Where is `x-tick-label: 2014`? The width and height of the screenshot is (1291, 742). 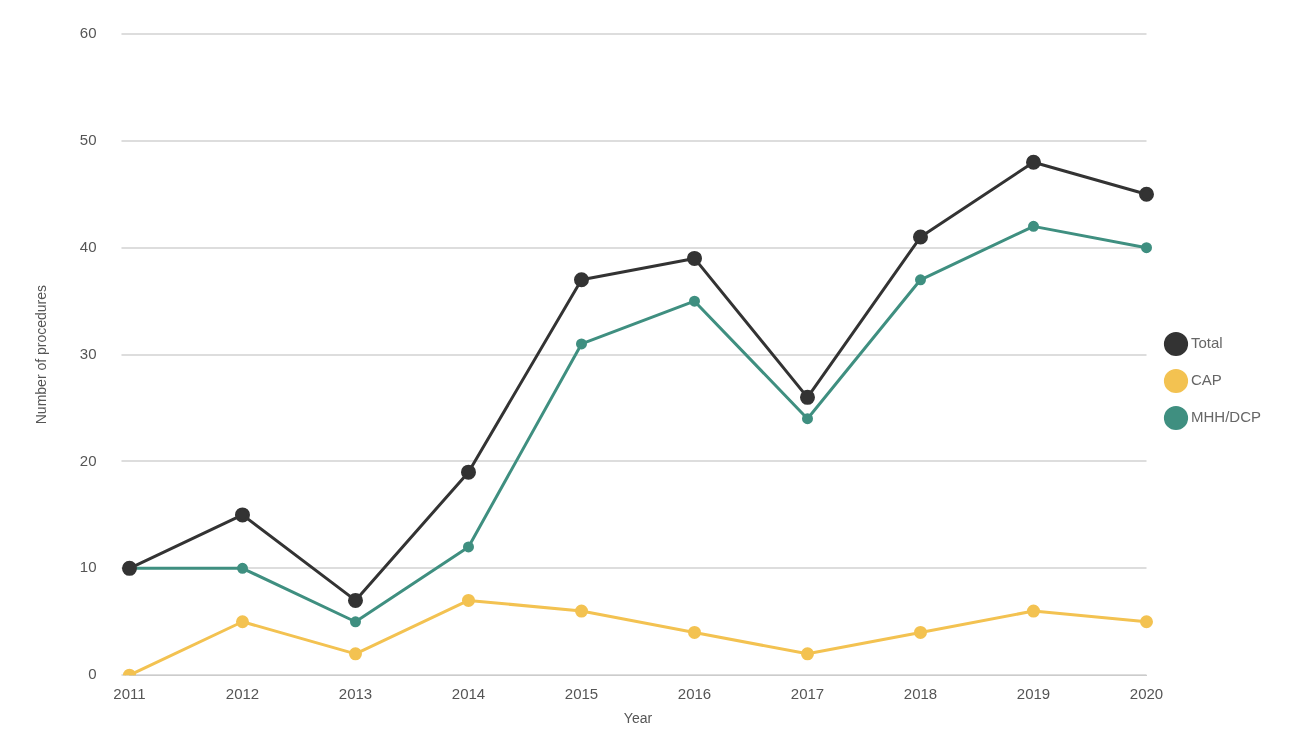
x-tick-label: 2014 is located at coordinates (468, 694).